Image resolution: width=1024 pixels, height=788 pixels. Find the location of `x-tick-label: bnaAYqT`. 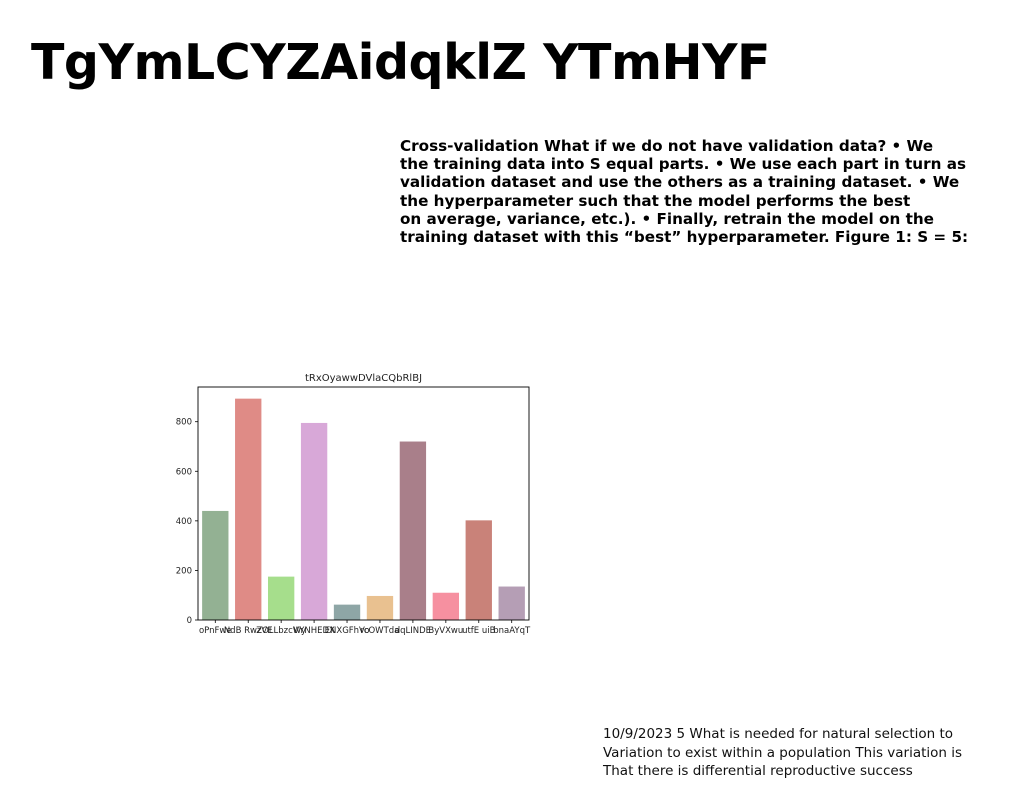

x-tick-label: bnaAYqT is located at coordinates (512, 631).